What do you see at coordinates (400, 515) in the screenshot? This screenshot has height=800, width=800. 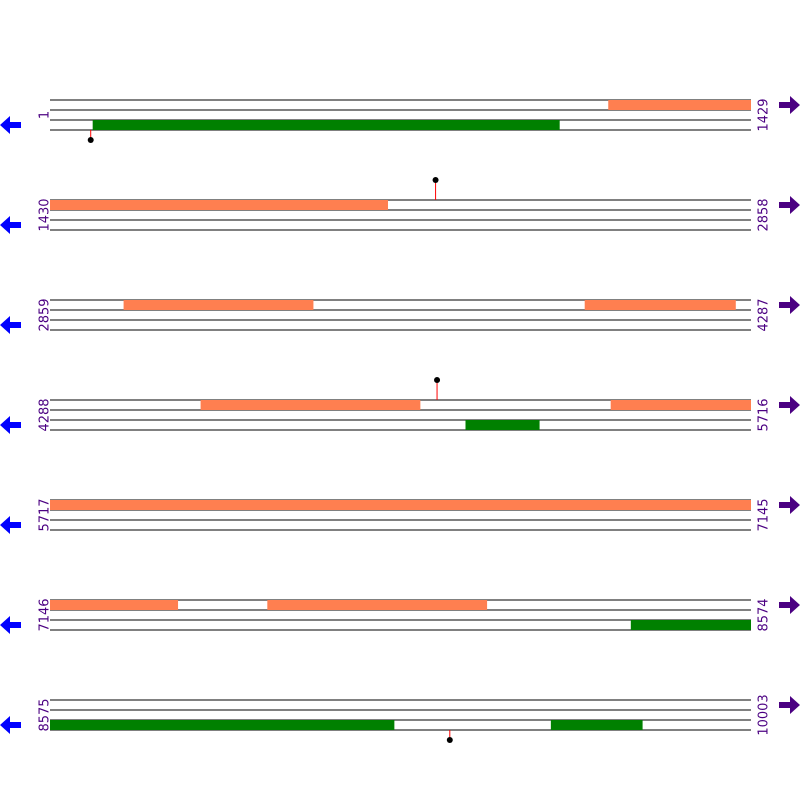 I see `map-row-5: 5717 7145` at bounding box center [400, 515].